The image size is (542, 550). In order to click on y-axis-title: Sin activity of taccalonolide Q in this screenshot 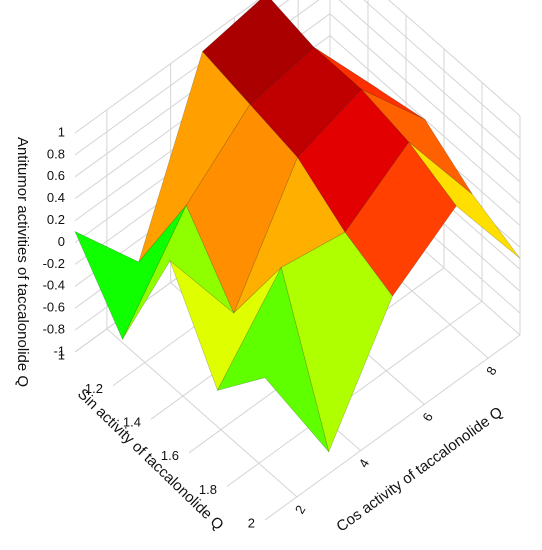, I will do `click(150, 459)`.